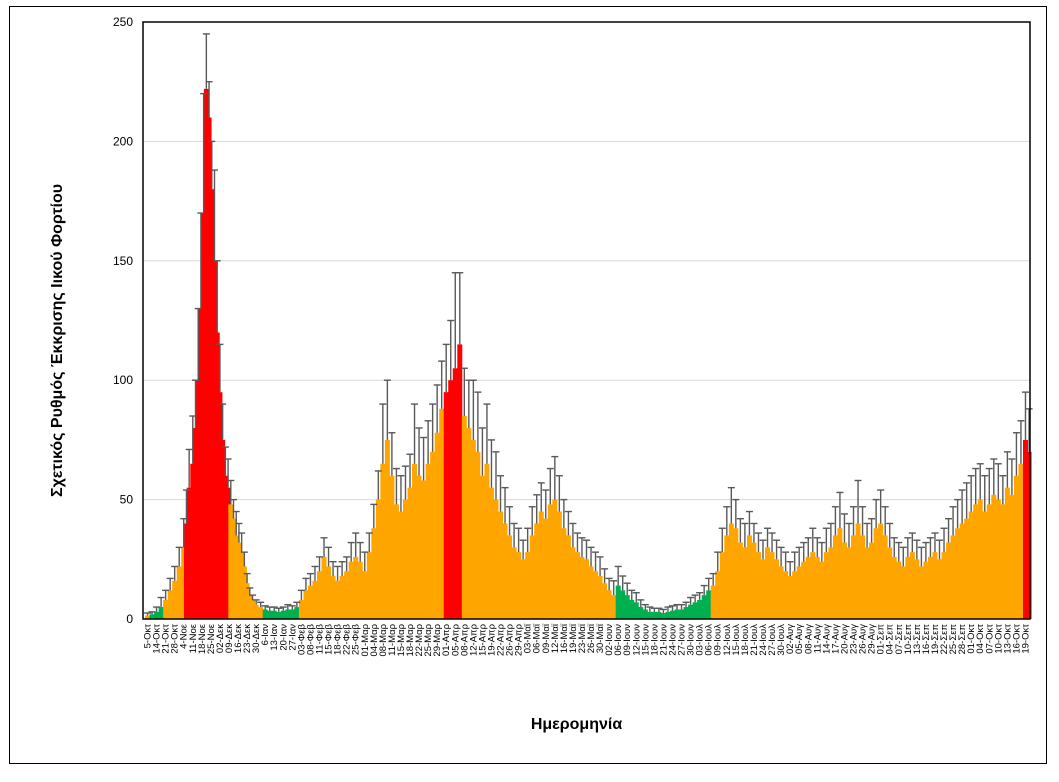 This screenshot has height=782, width=1059. I want to click on x-tick-label: 14-Οκτ, so click(157, 639).